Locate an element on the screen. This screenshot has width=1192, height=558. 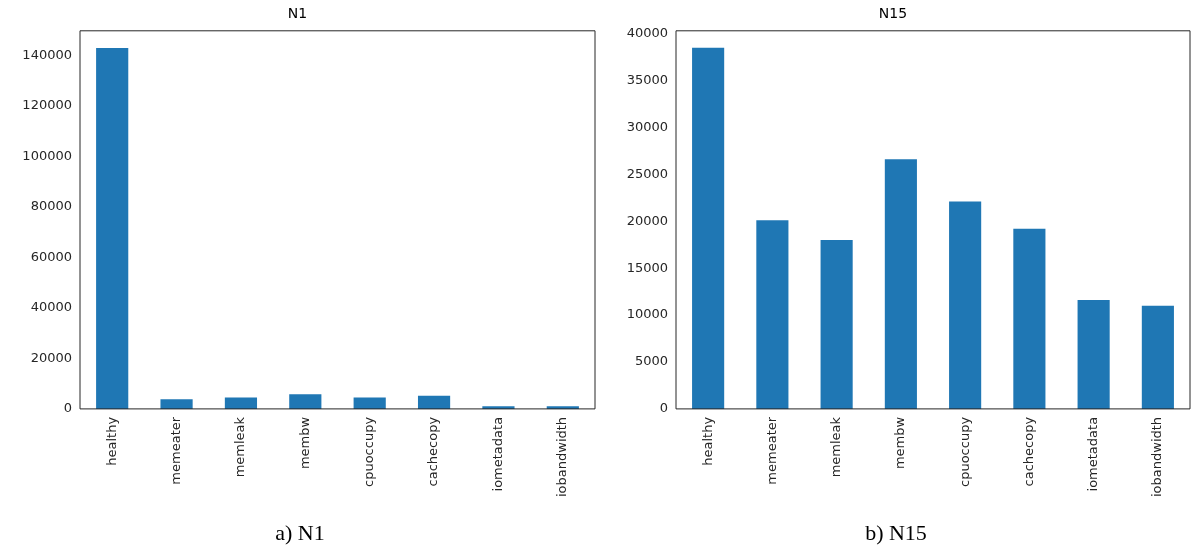
y-tick-label: 80000 is located at coordinates (51, 206).